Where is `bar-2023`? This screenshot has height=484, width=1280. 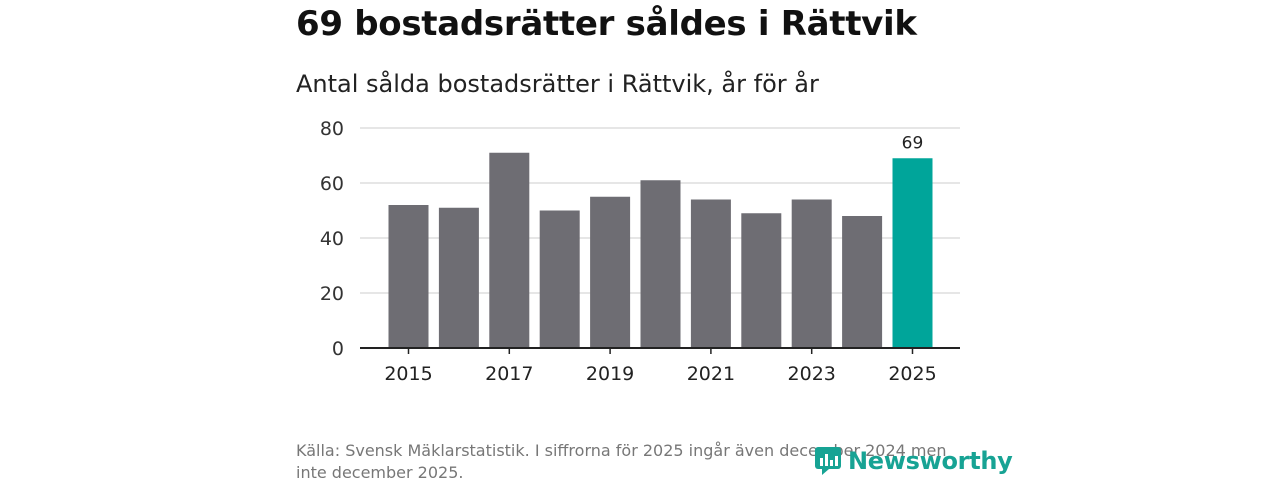 bar-2023 is located at coordinates (811, 273).